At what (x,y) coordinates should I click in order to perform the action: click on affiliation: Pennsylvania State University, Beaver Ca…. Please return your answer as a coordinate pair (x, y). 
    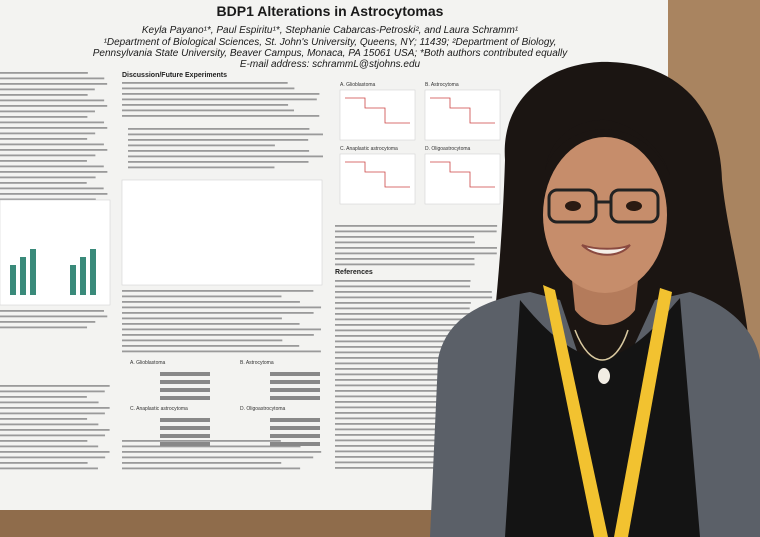
    Looking at the image, I should click on (331, 53).